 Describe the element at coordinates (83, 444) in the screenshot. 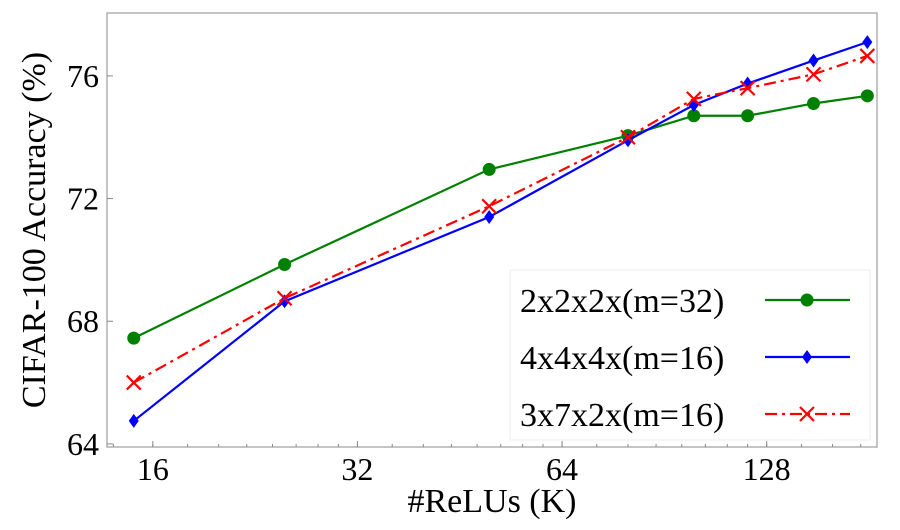

I see `y-tick-label: 64` at that location.